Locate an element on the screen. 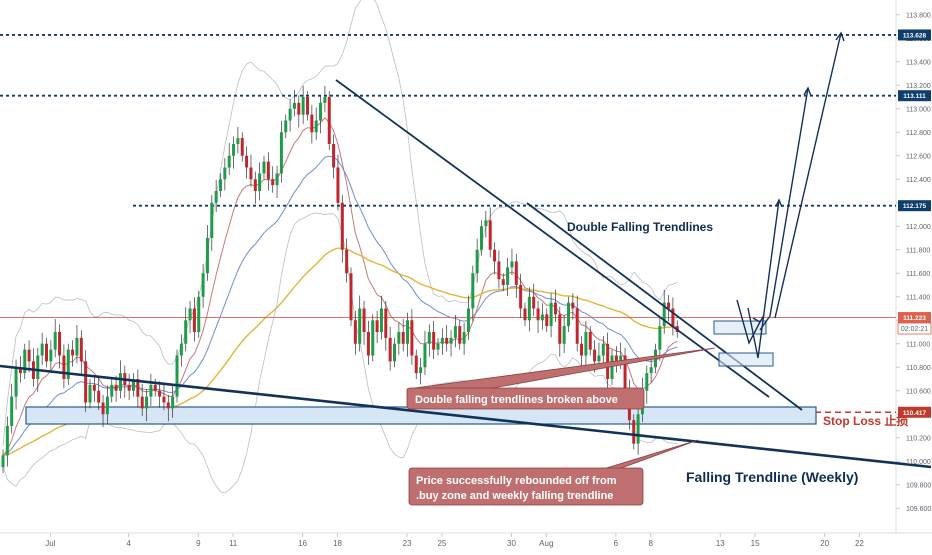 Image resolution: width=932 pixels, height=555 pixels. x-tick-label: 13 is located at coordinates (720, 543).